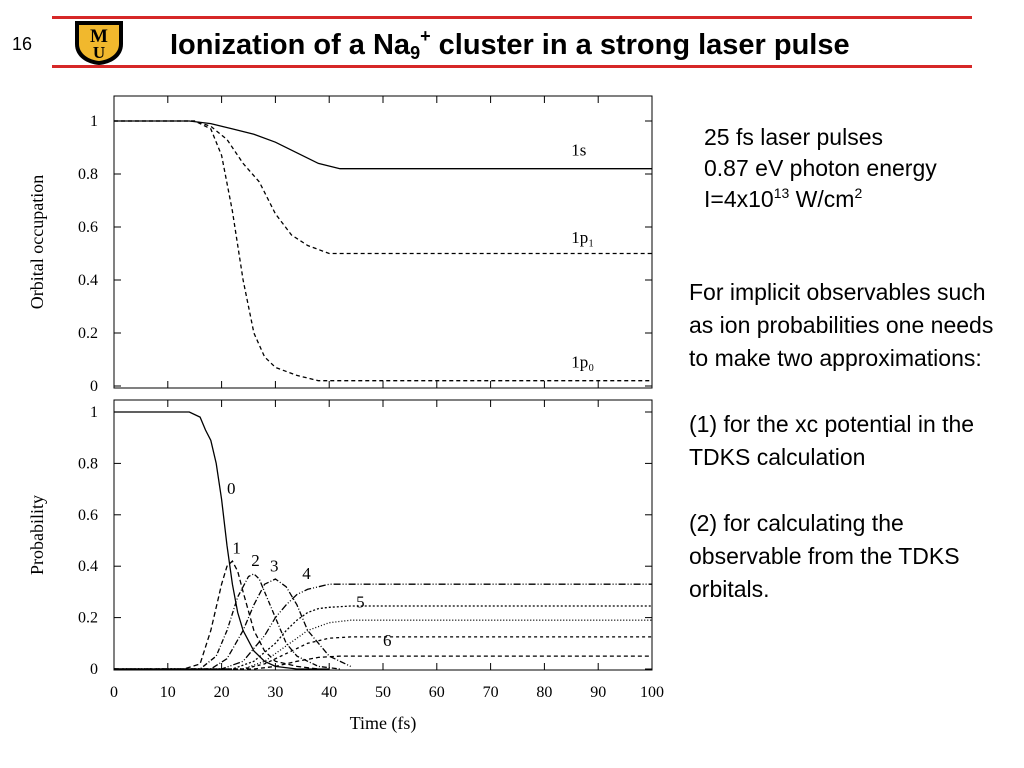 The height and width of the screenshot is (768, 1024). Describe the element at coordinates (37, 242) in the screenshot. I see `top-y-axis-title: Orbital occupation` at that location.